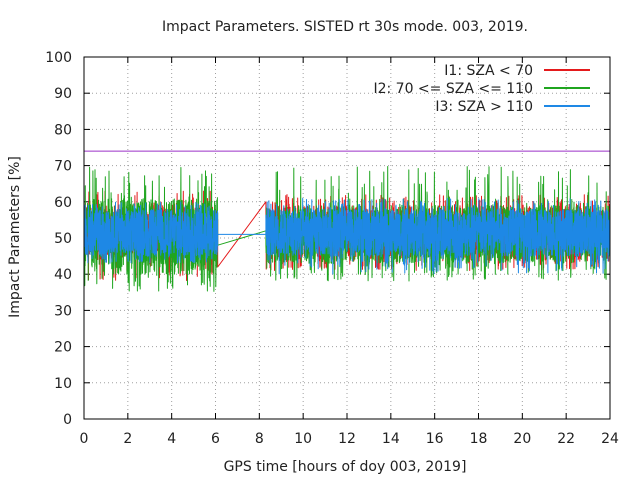 The image size is (640, 480). Describe the element at coordinates (391, 439) in the screenshot. I see `x-tick-label: 14` at that location.